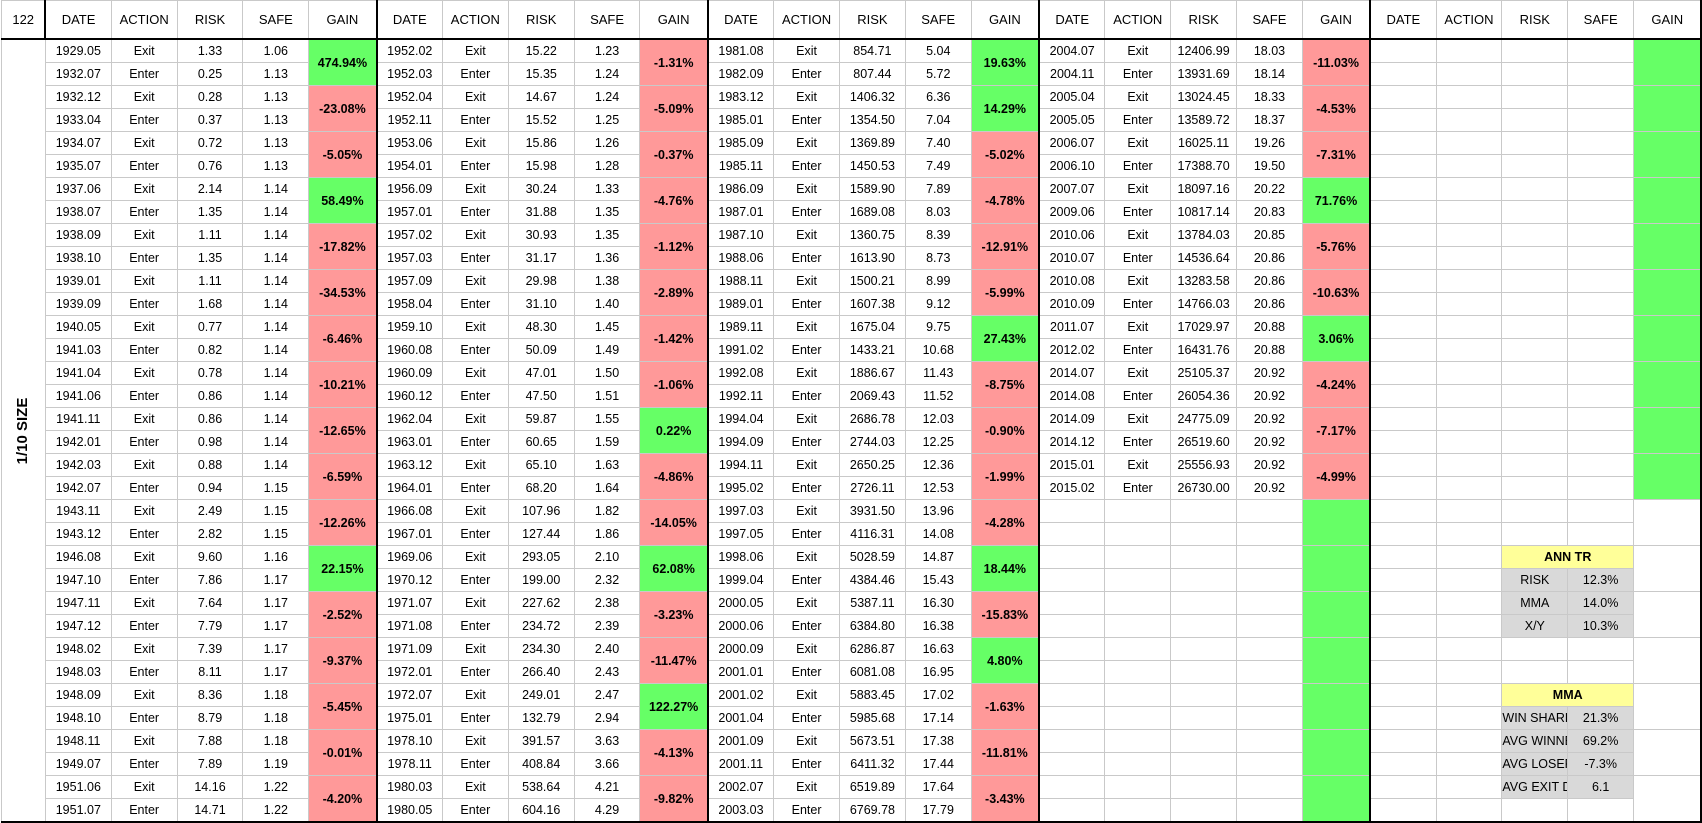 The image size is (1702, 823). What do you see at coordinates (210, 212) in the screenshot?
I see `cell-risk: 1.35` at bounding box center [210, 212].